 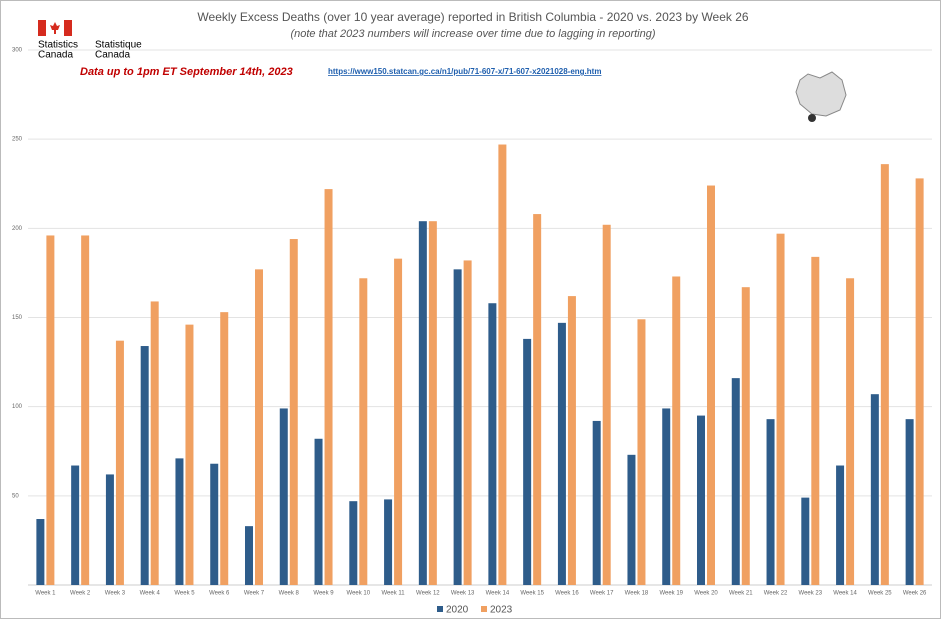 I want to click on x-tick-label: Week 11, so click(x=394, y=594).